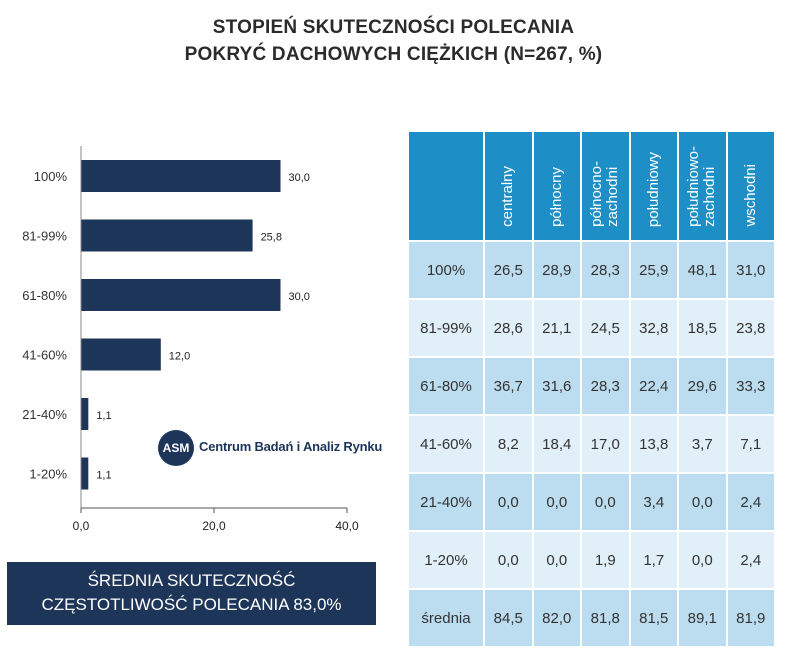  What do you see at coordinates (393, 54) in the screenshot?
I see `title-line-2: POKRYĆ DACHOWYCH CIĘŻKICH (N=267, %)` at bounding box center [393, 54].